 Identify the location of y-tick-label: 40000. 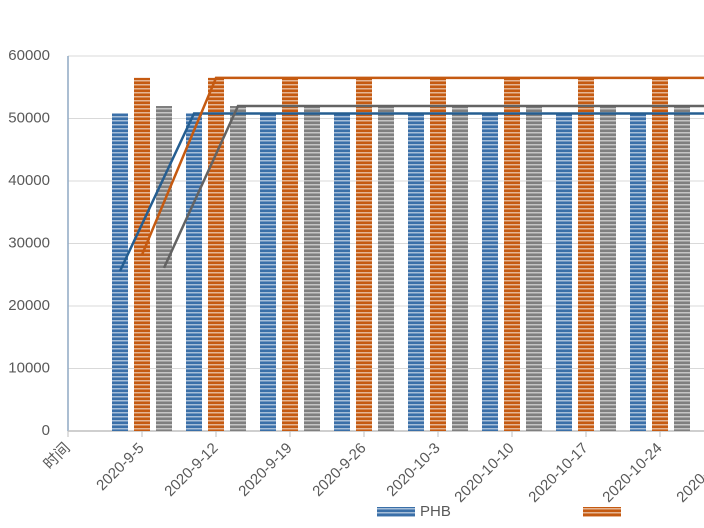
(29, 180).